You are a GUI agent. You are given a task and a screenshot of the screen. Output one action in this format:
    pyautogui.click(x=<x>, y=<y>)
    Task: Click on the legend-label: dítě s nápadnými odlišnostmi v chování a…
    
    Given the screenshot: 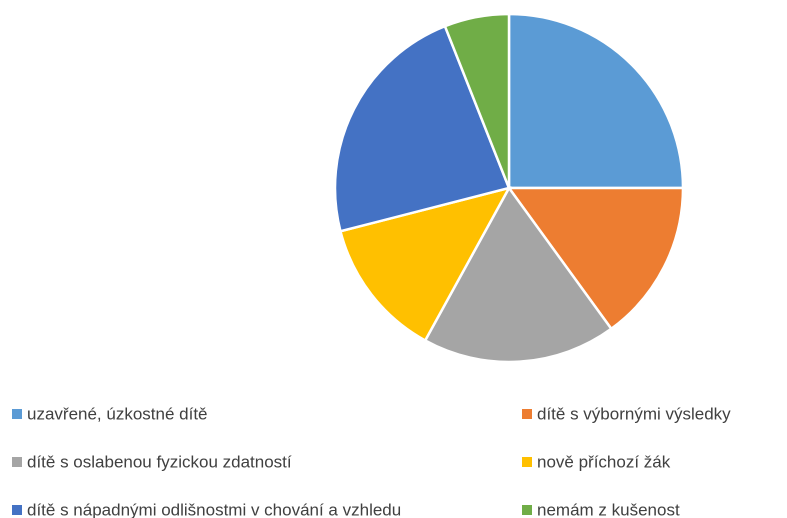 What is the action you would take?
    pyautogui.click(x=214, y=509)
    